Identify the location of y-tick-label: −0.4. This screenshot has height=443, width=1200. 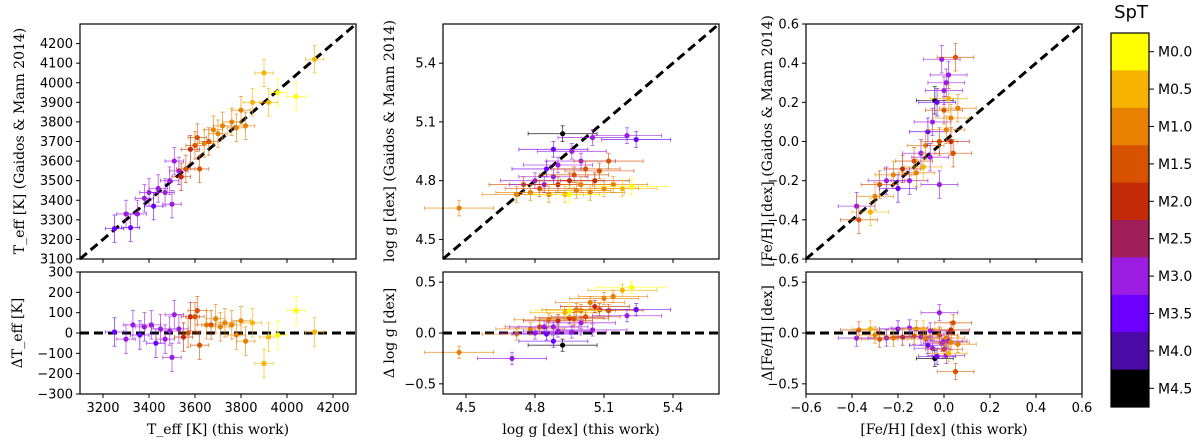
(783, 220).